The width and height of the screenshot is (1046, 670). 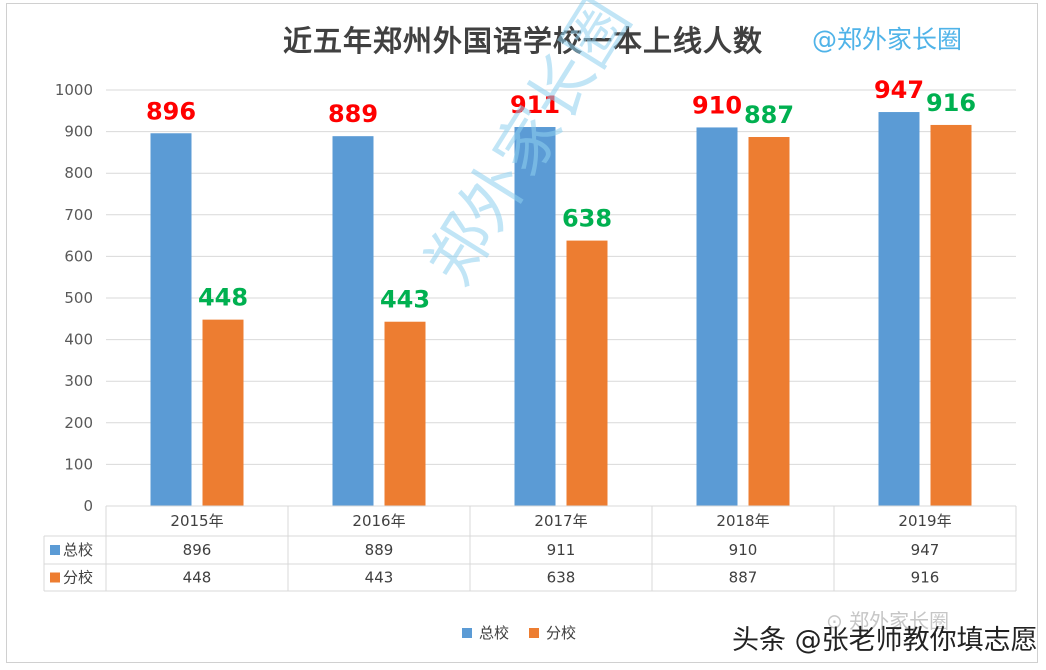 What do you see at coordinates (353, 114) in the screenshot?
I see `data-label-main: 889` at bounding box center [353, 114].